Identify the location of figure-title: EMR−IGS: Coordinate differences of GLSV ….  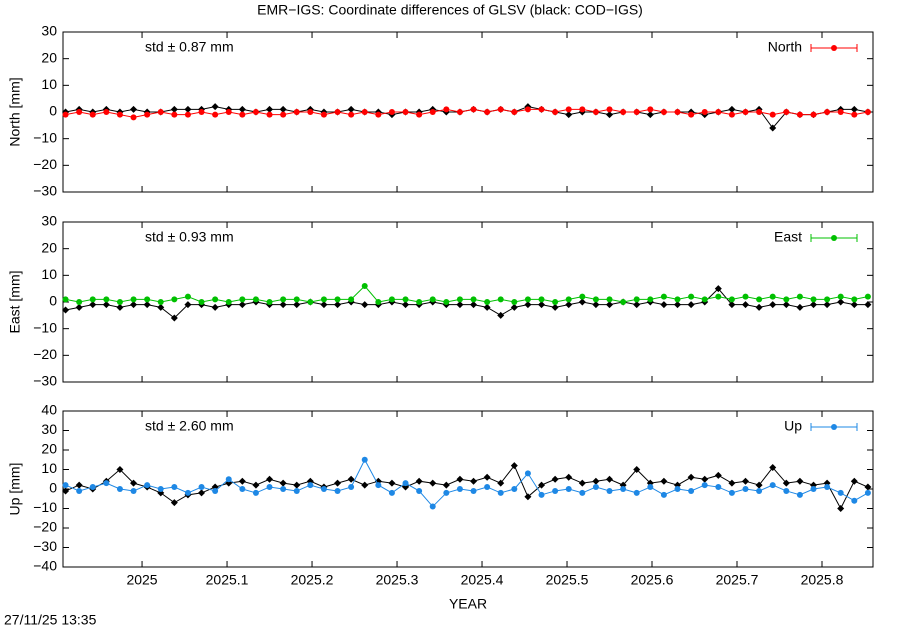
(450, 10).